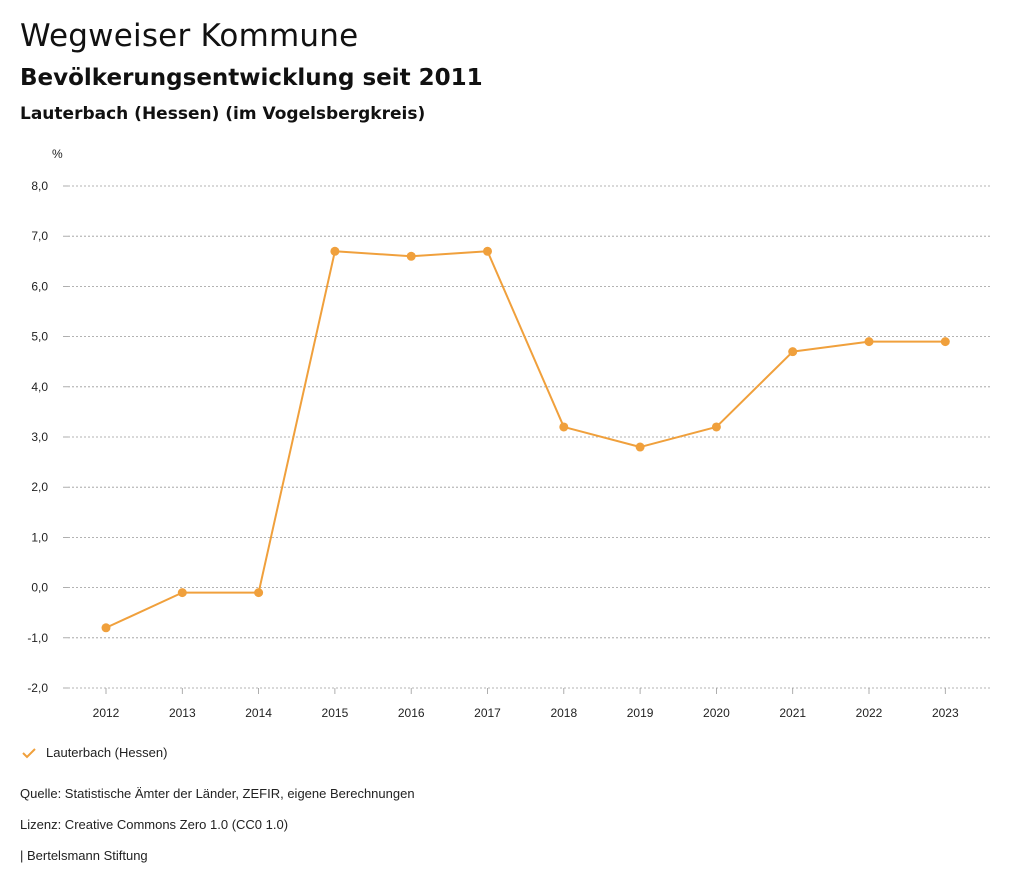 Image resolution: width=1024 pixels, height=888 pixels. What do you see at coordinates (39, 186) in the screenshot?
I see `y-tick-label: 8,0` at bounding box center [39, 186].